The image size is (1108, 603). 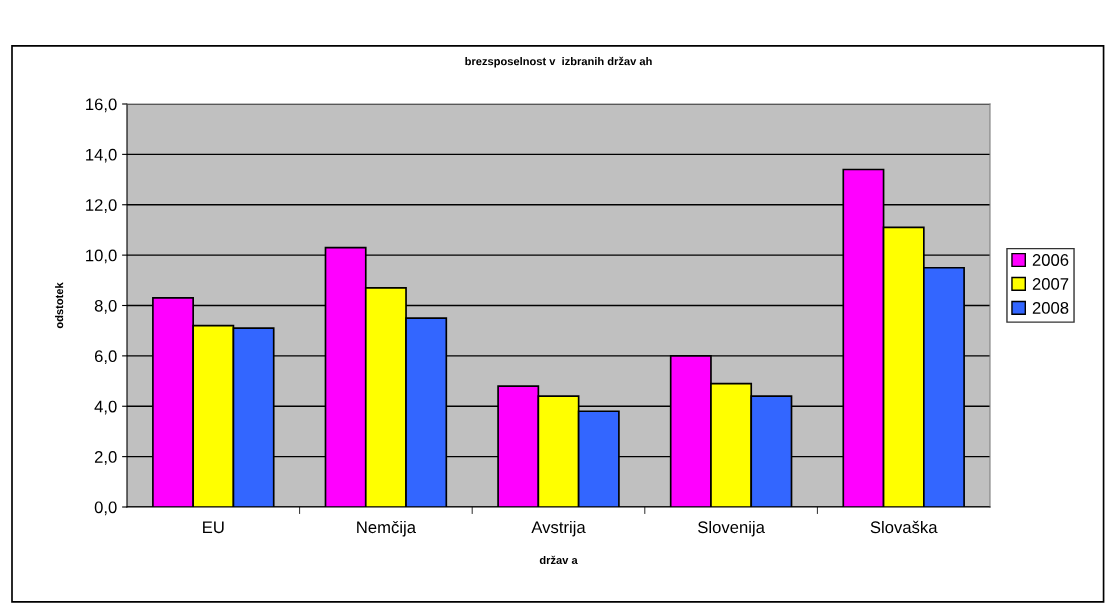 I want to click on y-tick-label: 16,0, so click(x=101, y=105).